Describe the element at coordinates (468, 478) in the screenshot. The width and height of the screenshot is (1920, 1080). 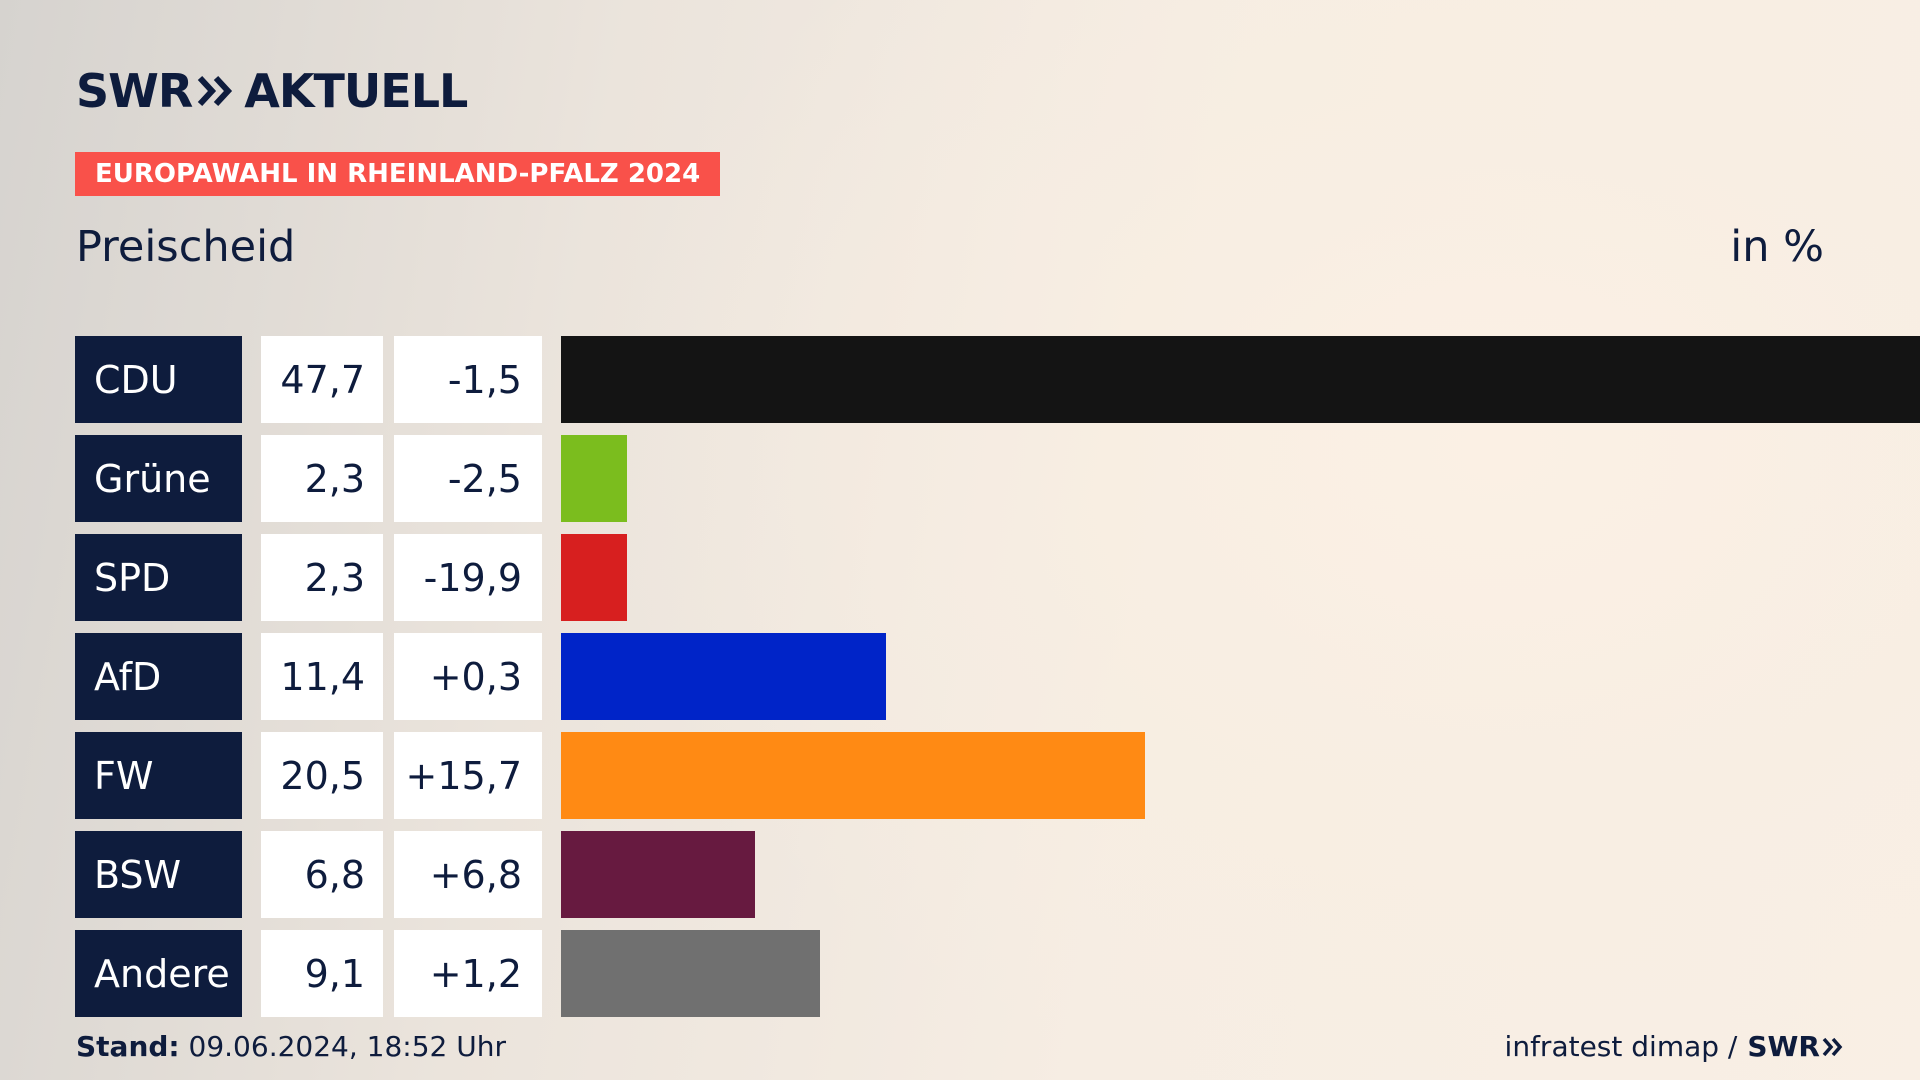
I see `diff-label: -2,5` at that location.